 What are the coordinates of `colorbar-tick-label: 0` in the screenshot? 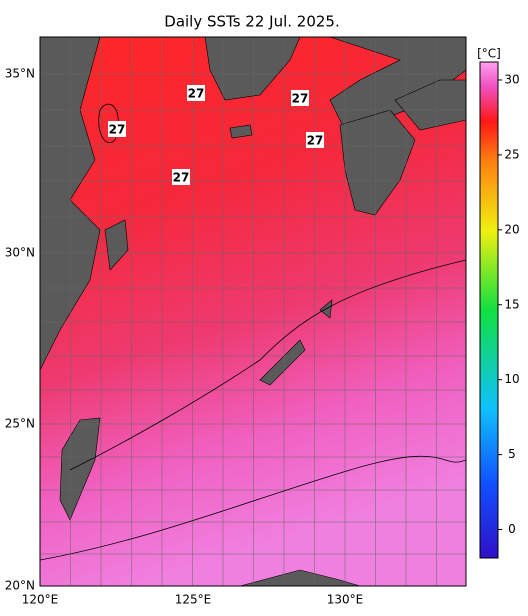 It's located at (512, 529).